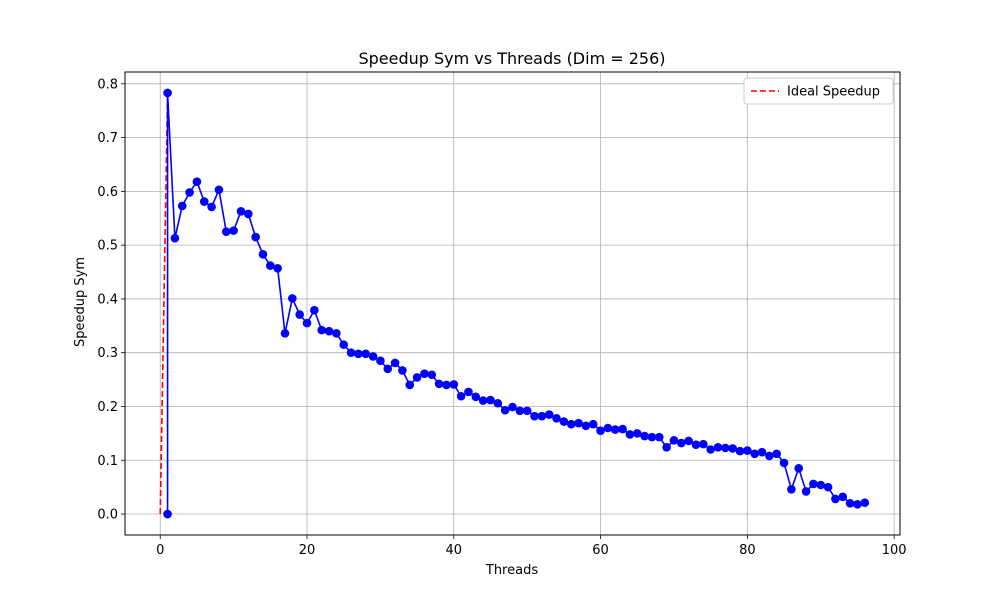  What do you see at coordinates (894, 550) in the screenshot?
I see `x-tick-label: 100` at bounding box center [894, 550].